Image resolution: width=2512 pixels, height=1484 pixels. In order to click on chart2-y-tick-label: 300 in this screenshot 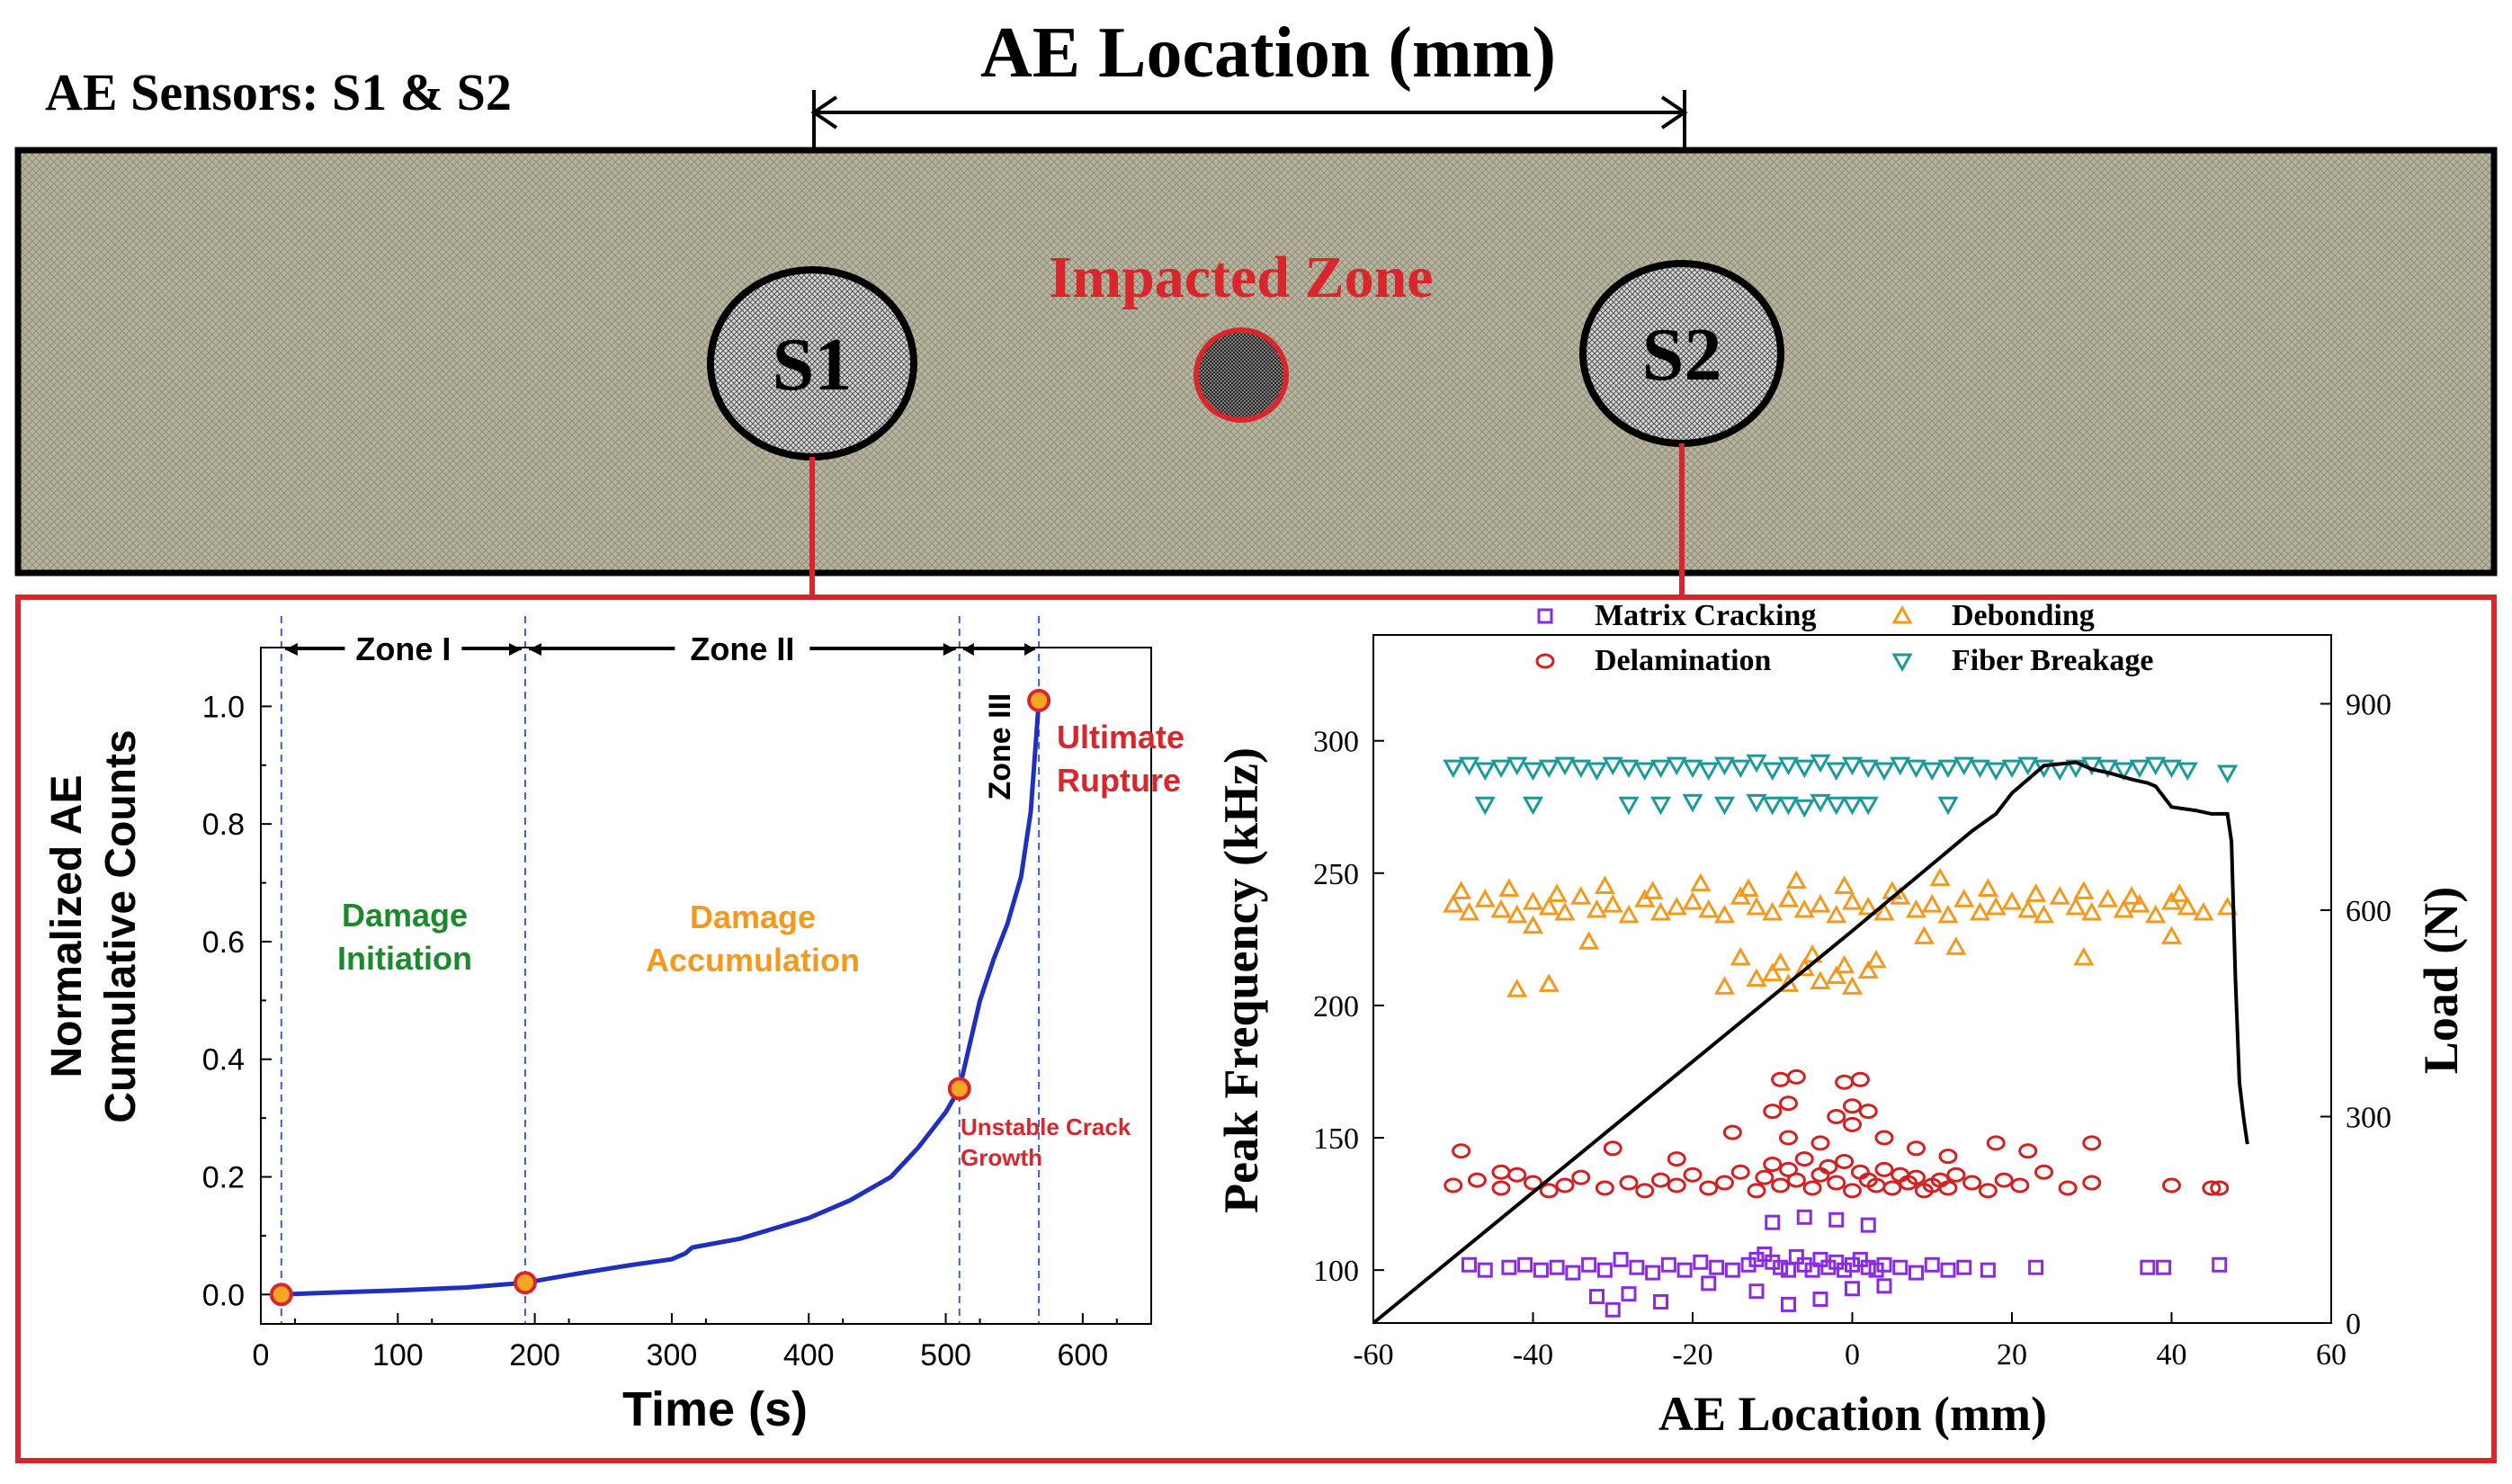, I will do `click(1336, 742)`.